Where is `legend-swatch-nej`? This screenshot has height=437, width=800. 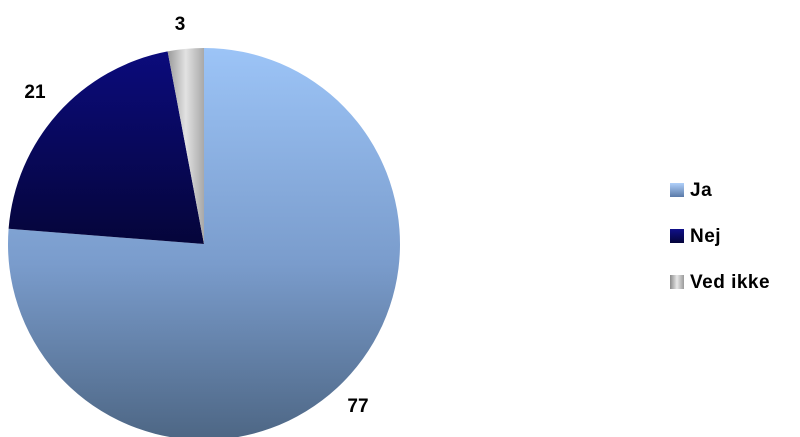
legend-swatch-nej is located at coordinates (677, 236).